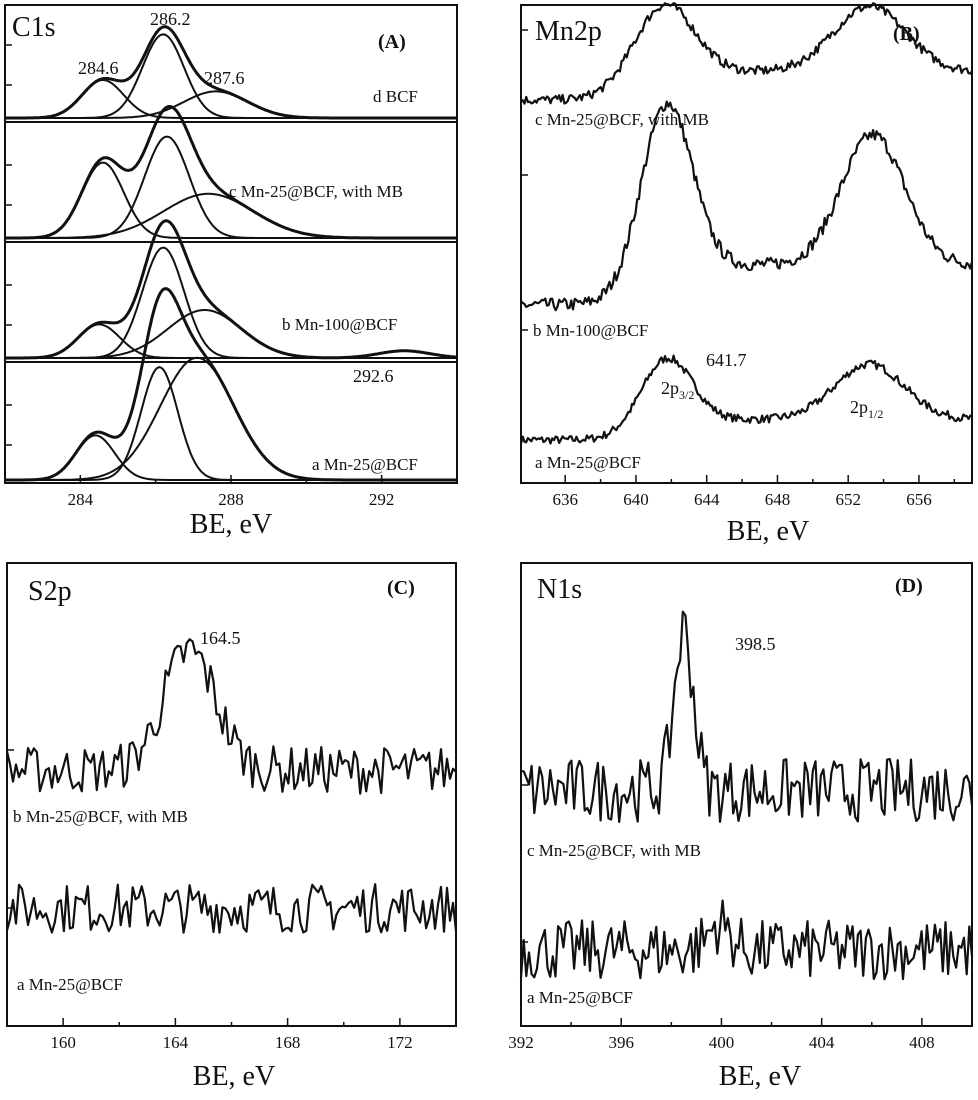 This screenshot has width=978, height=1100. Describe the element at coordinates (176, 1042) in the screenshot. I see `c-x-tick-label: 164` at that location.